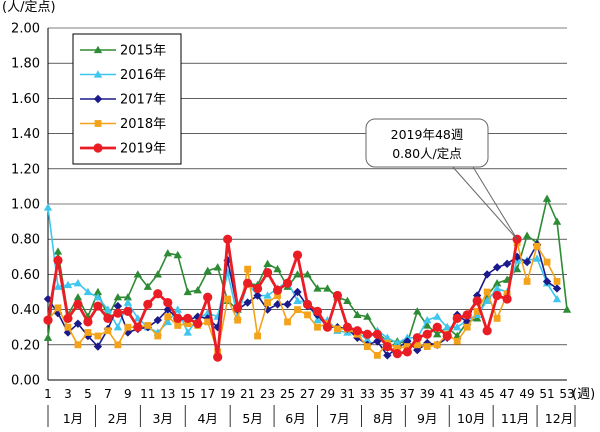  Describe the element at coordinates (467, 394) in the screenshot. I see `x-tick-label: 43` at that location.